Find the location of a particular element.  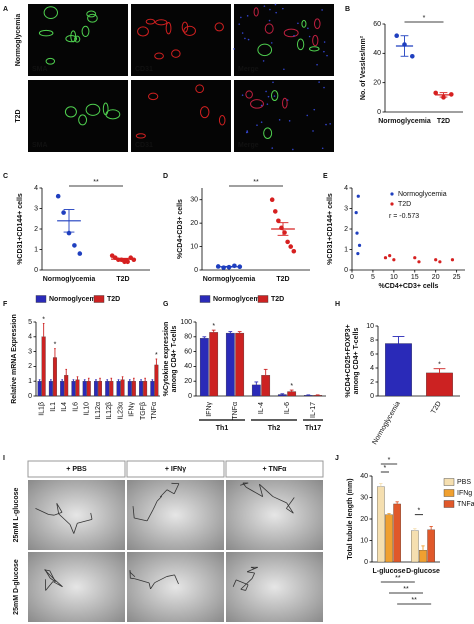

y-axis-label: No. of Vessles/mm² is located at coordinates (363, 67).